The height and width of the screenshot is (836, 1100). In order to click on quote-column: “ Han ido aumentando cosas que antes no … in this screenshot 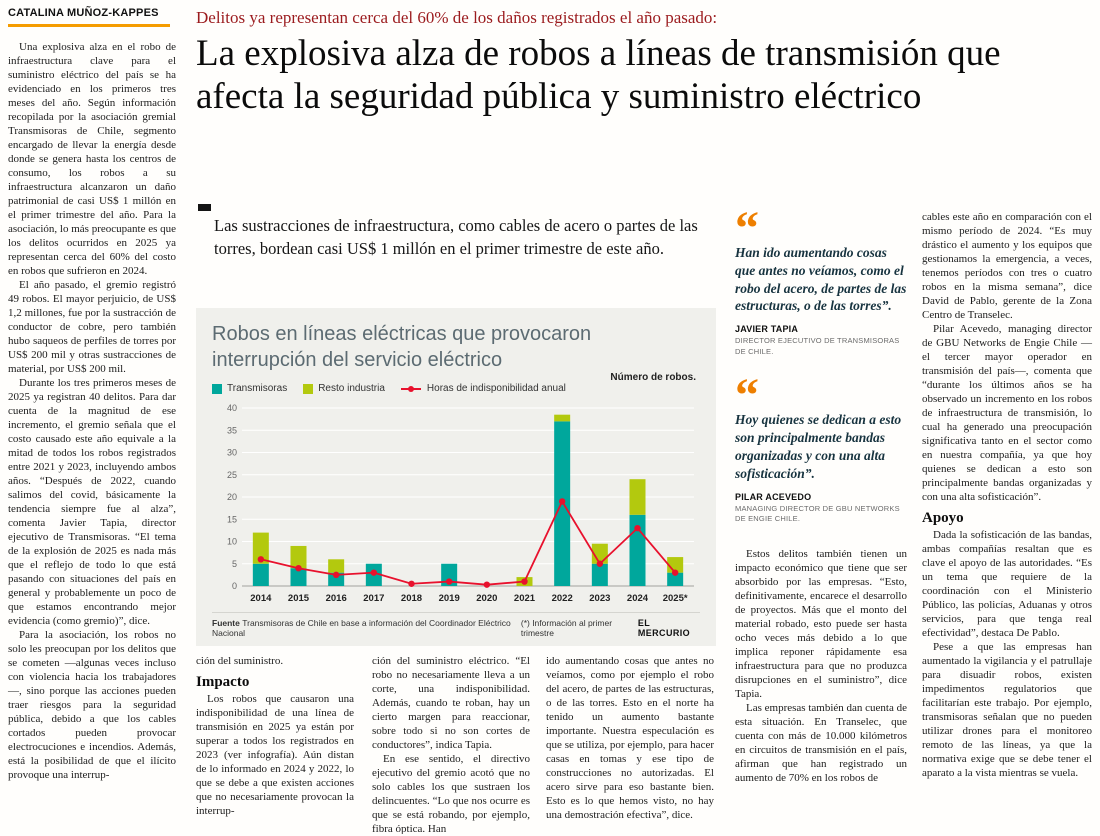, I will do `click(821, 493)`.